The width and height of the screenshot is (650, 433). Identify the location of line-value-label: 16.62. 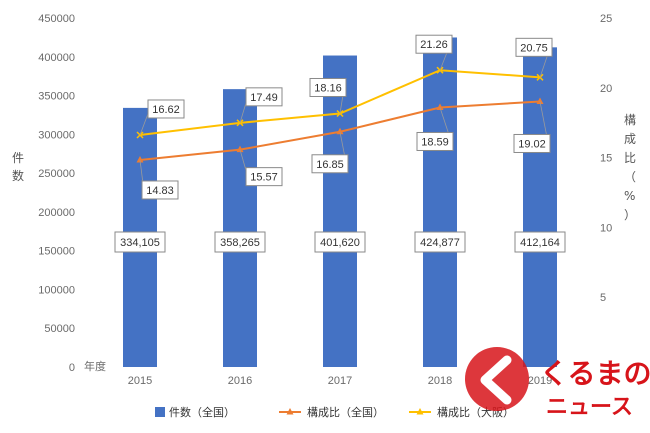
(166, 110).